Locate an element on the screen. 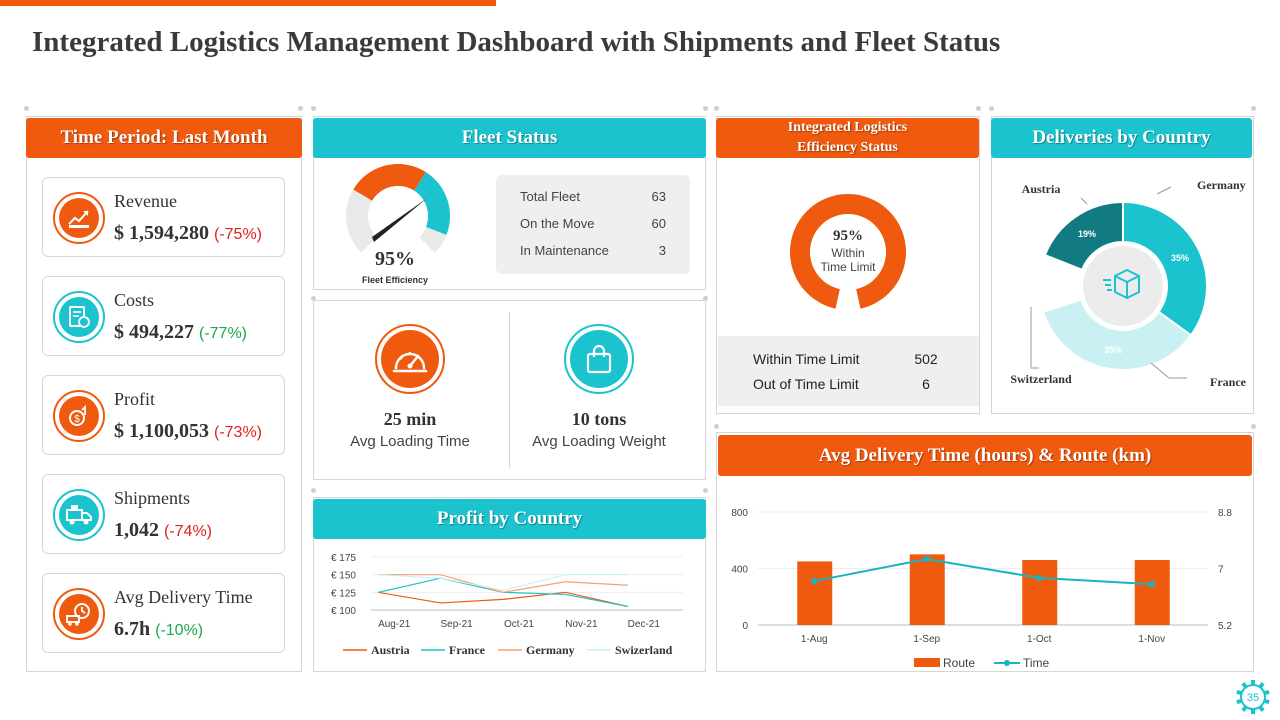  kpi-icon-ring: $ is located at coordinates (79, 416).